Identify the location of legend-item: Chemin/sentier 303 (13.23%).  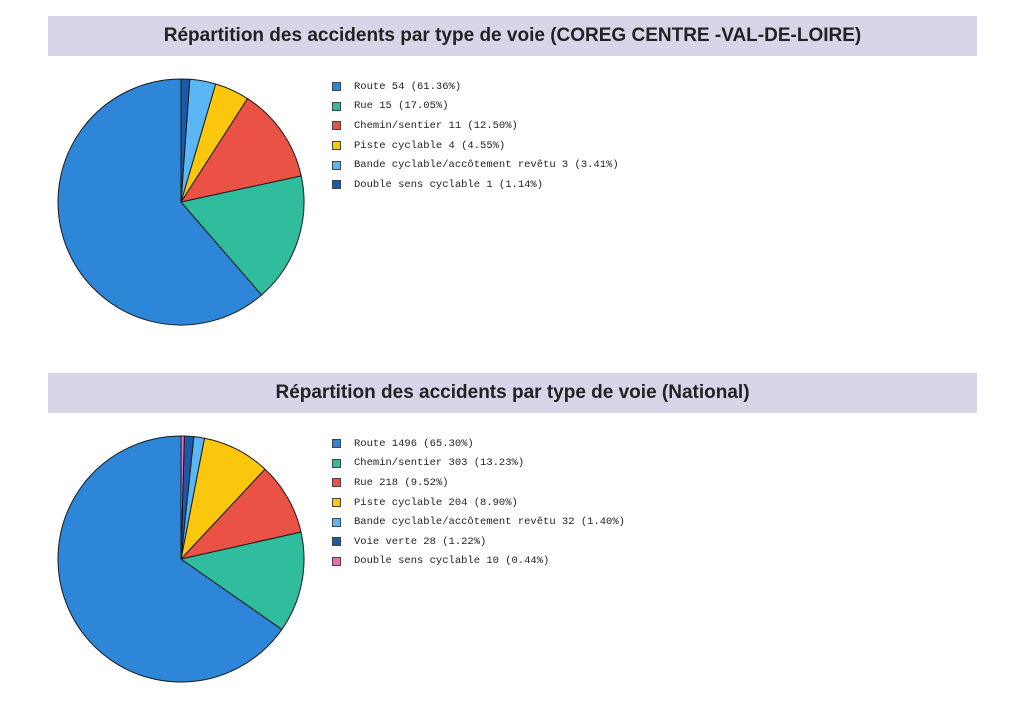
(478, 464).